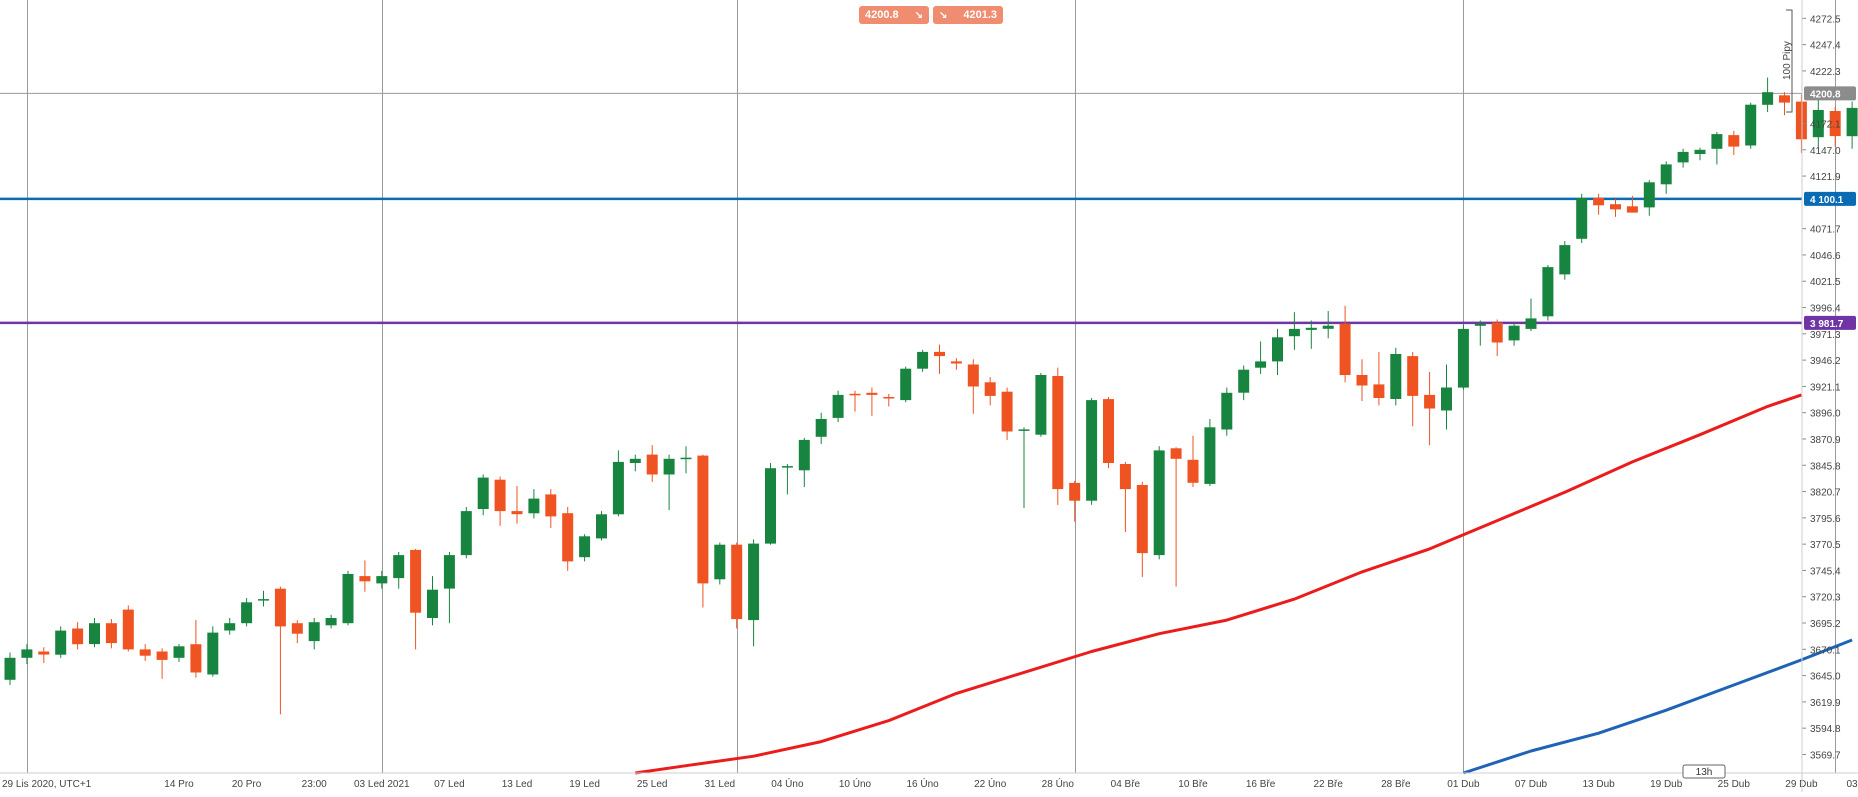 The height and width of the screenshot is (797, 1858). Describe the element at coordinates (1827, 324) in the screenshot. I see `level-3981-tag-label: 3 981.7` at that location.